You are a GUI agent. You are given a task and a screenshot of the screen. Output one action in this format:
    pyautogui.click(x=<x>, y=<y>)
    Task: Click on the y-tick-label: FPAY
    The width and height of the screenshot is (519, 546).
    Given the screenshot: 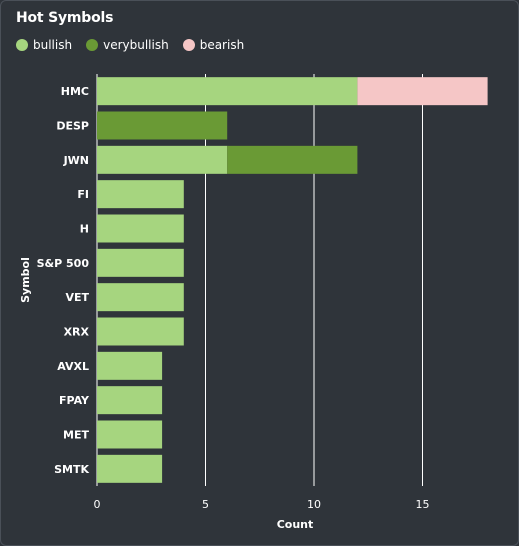 What is the action you would take?
    pyautogui.click(x=74, y=400)
    